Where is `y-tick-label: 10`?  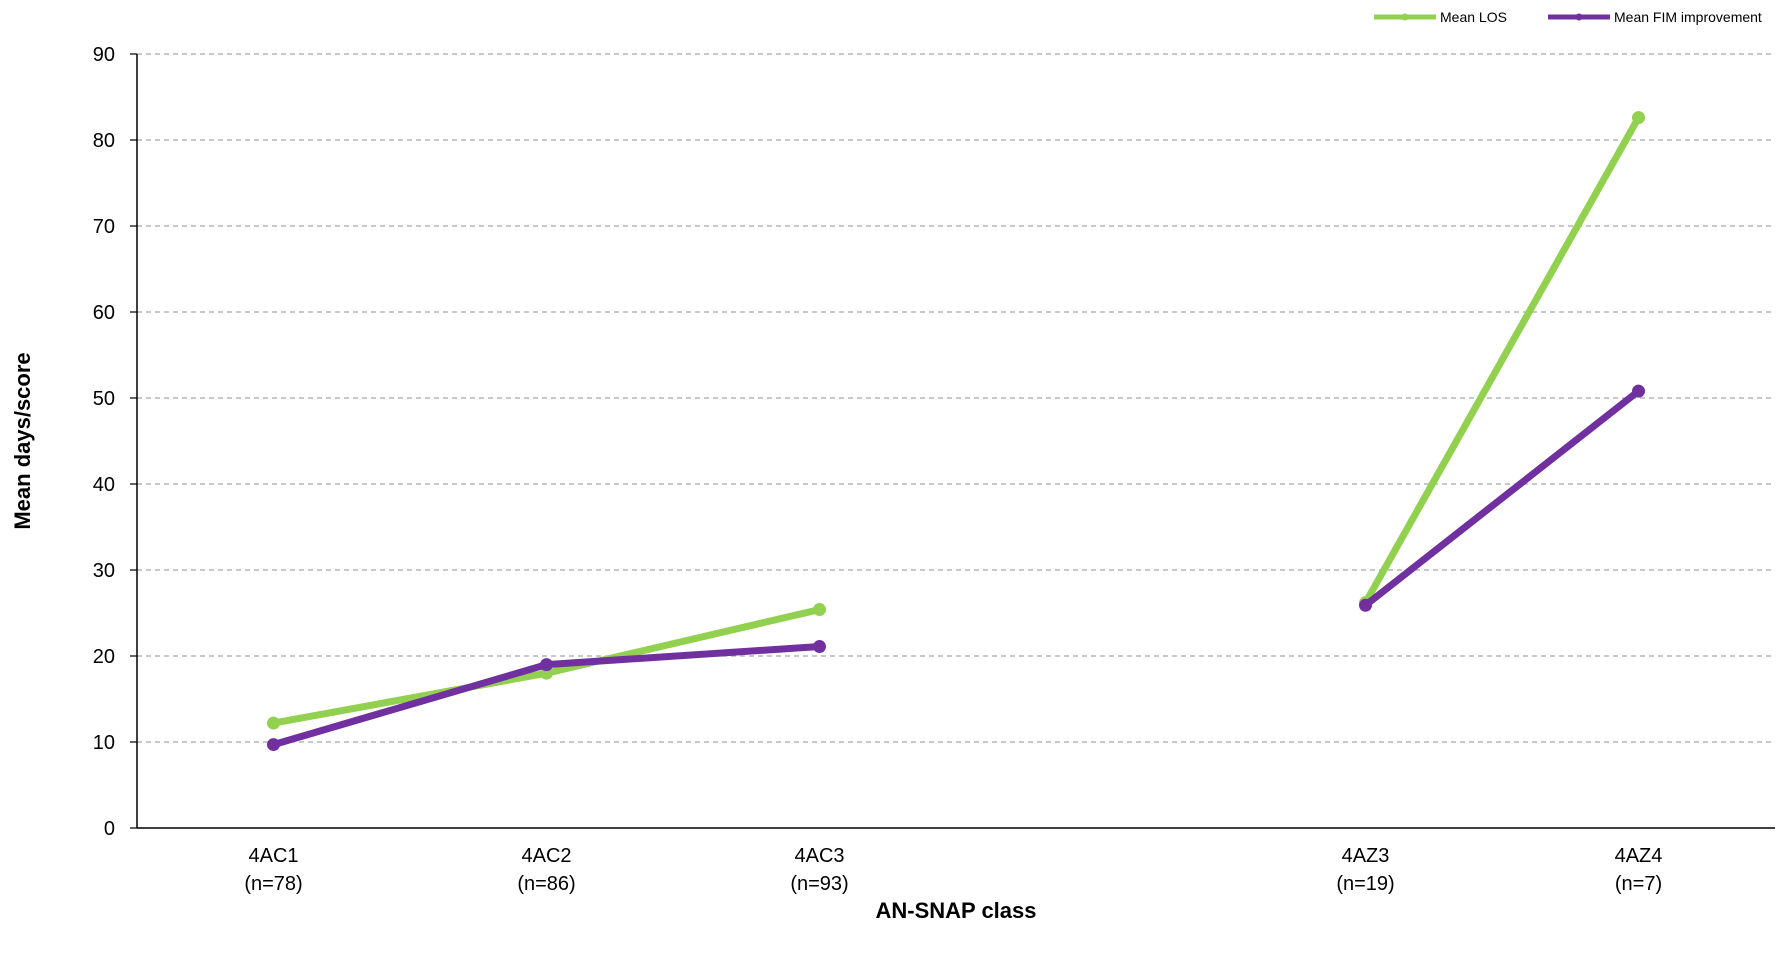
y-tick-label: 10 is located at coordinates (104, 743).